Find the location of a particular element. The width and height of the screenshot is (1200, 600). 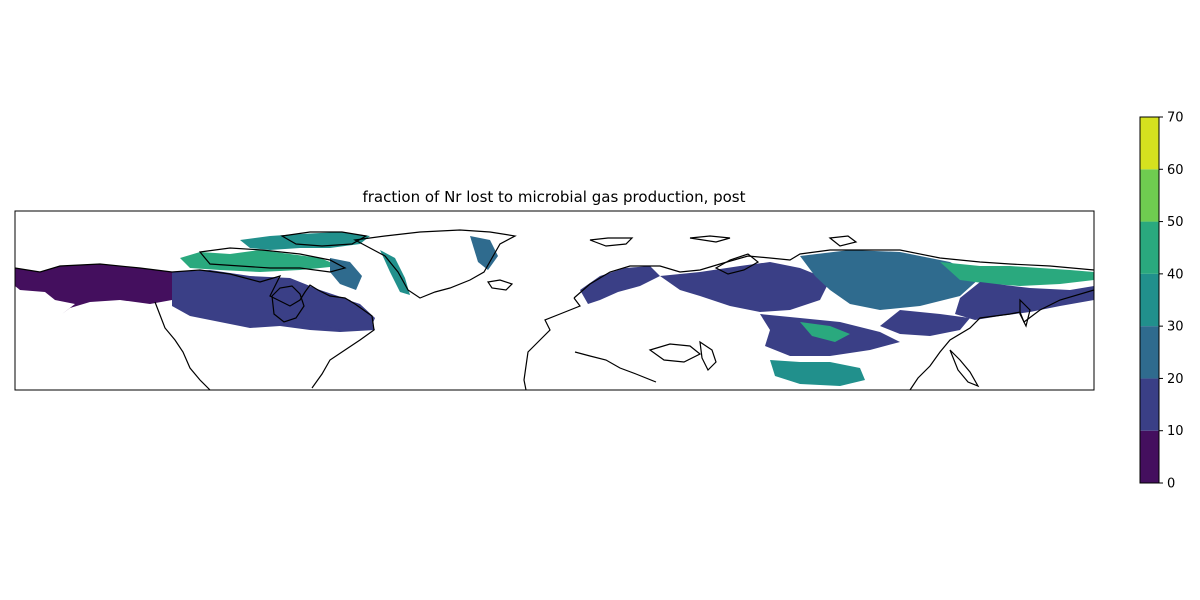

colorbar-tick-label: 40 is located at coordinates (1175, 274).